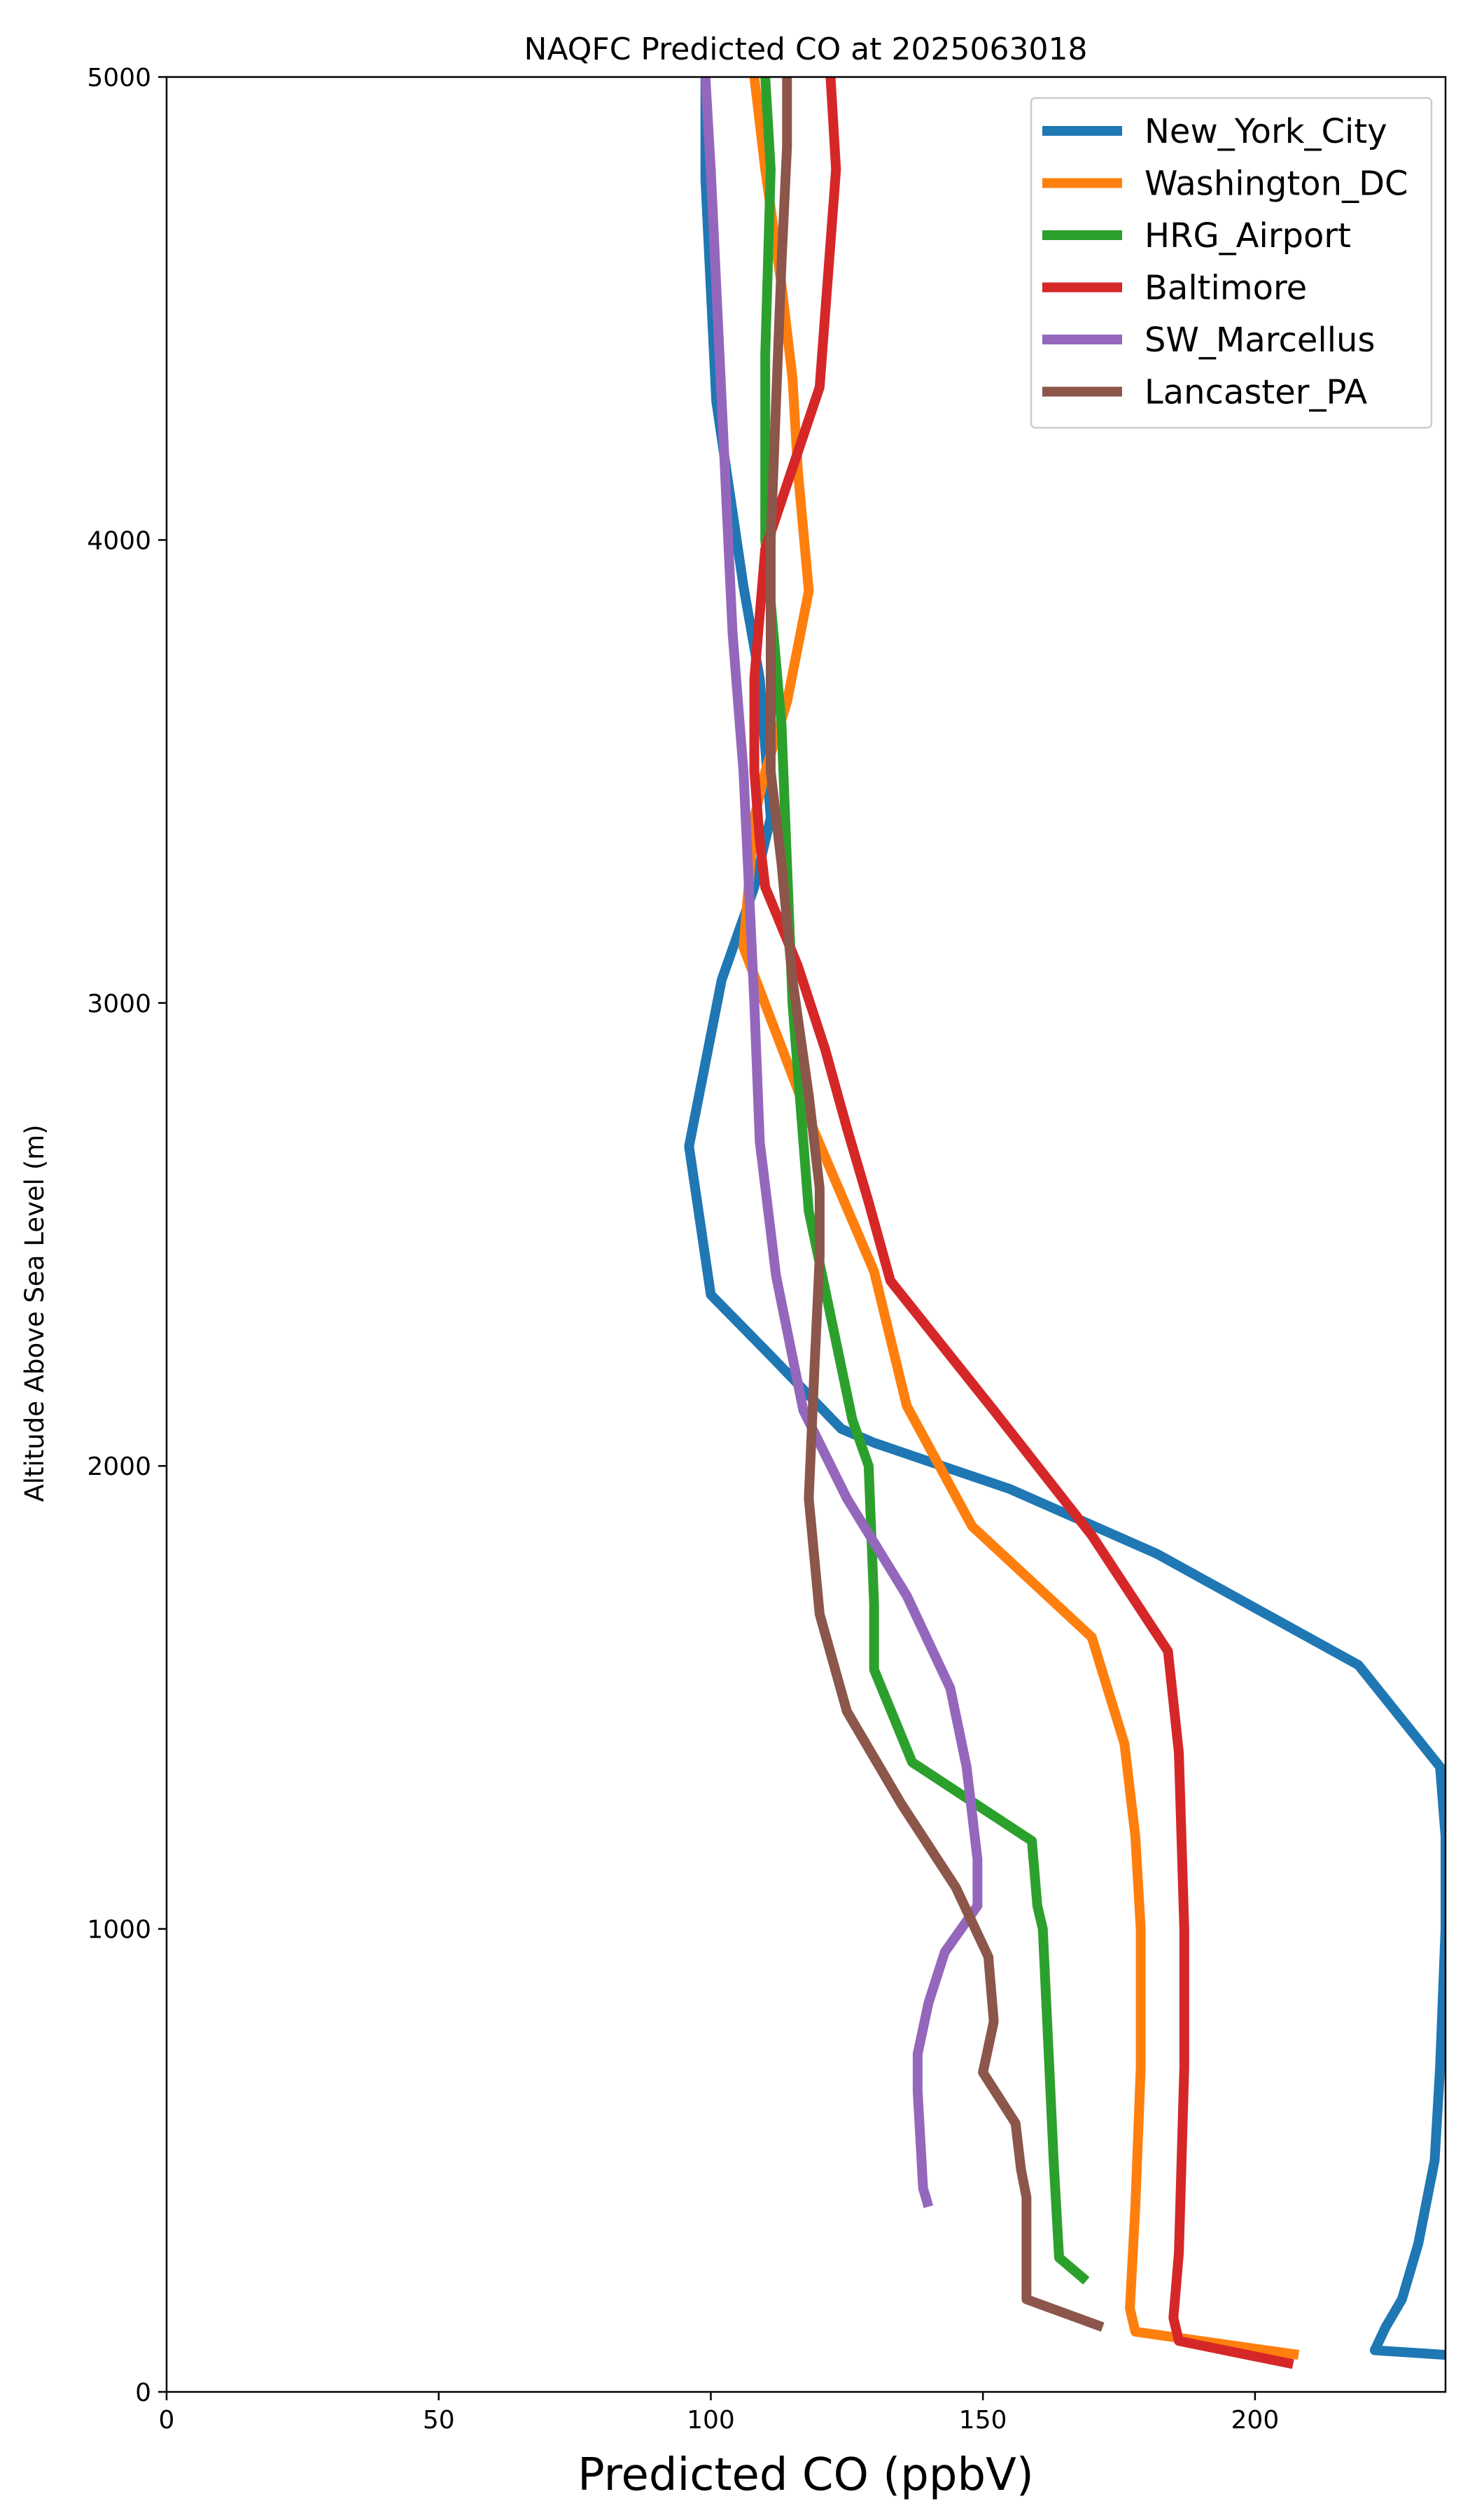 This screenshot has width=1470, height=2520. Describe the element at coordinates (167, 2420) in the screenshot. I see `x-tick-label: 0` at that location.